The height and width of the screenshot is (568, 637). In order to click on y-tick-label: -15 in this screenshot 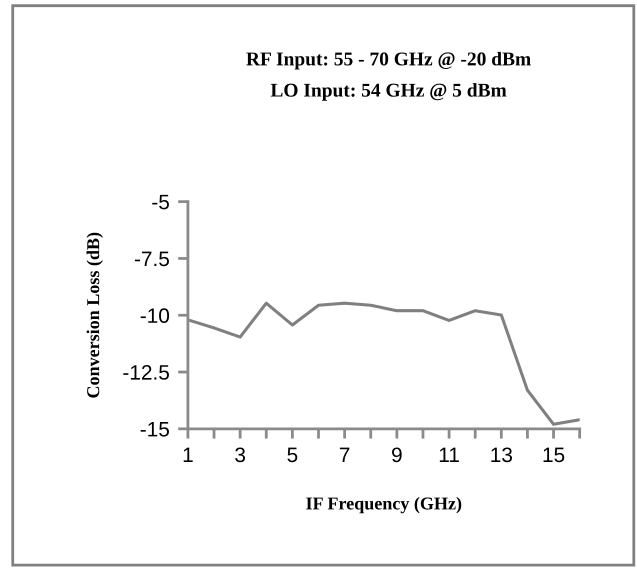, I will do `click(154, 429)`.